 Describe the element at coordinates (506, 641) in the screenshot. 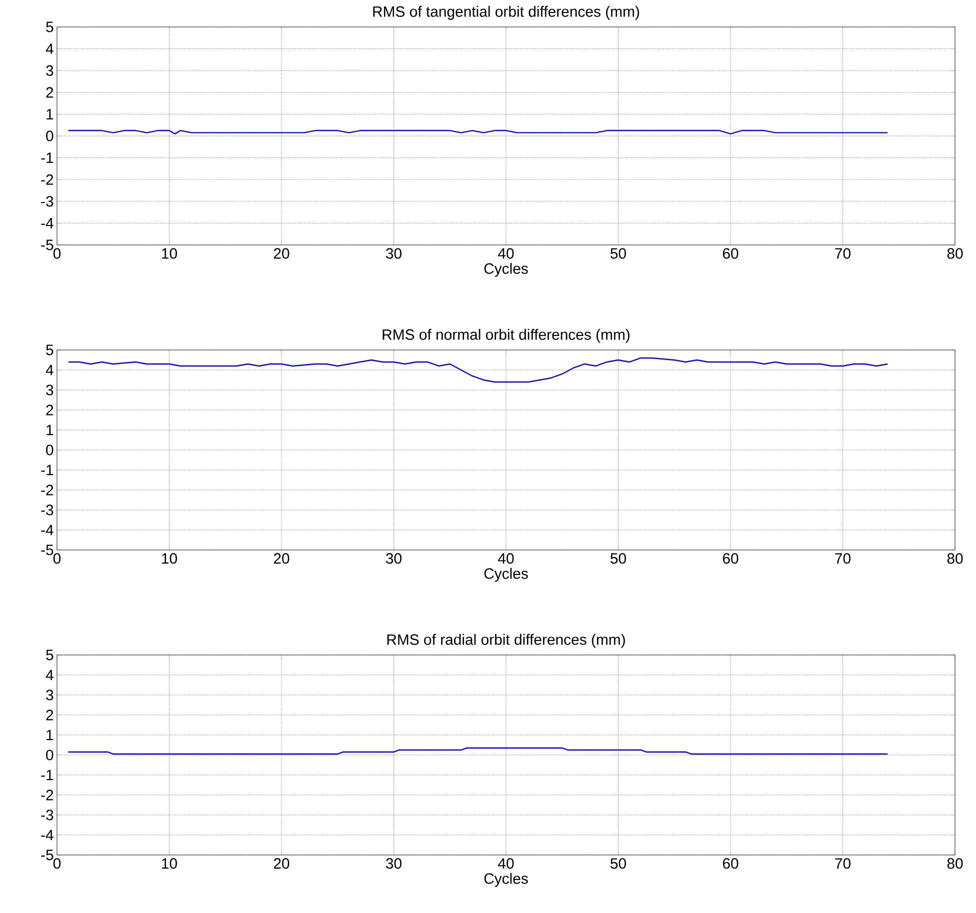

I see `chart-title: RMS of radial orbit differences (mm)` at that location.